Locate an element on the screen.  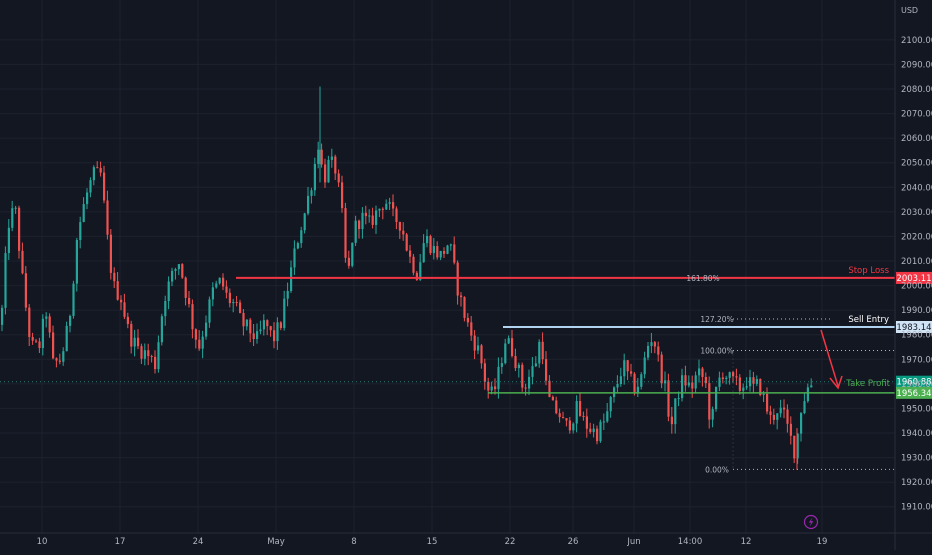
y-tick-label: 1990.00 is located at coordinates (916, 311).